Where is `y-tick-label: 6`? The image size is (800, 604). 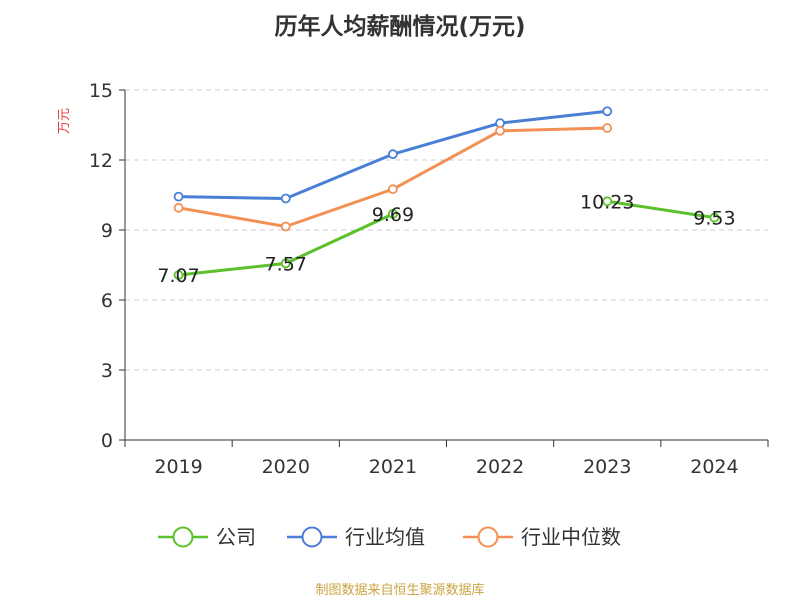 y-tick-label: 6 is located at coordinates (107, 301).